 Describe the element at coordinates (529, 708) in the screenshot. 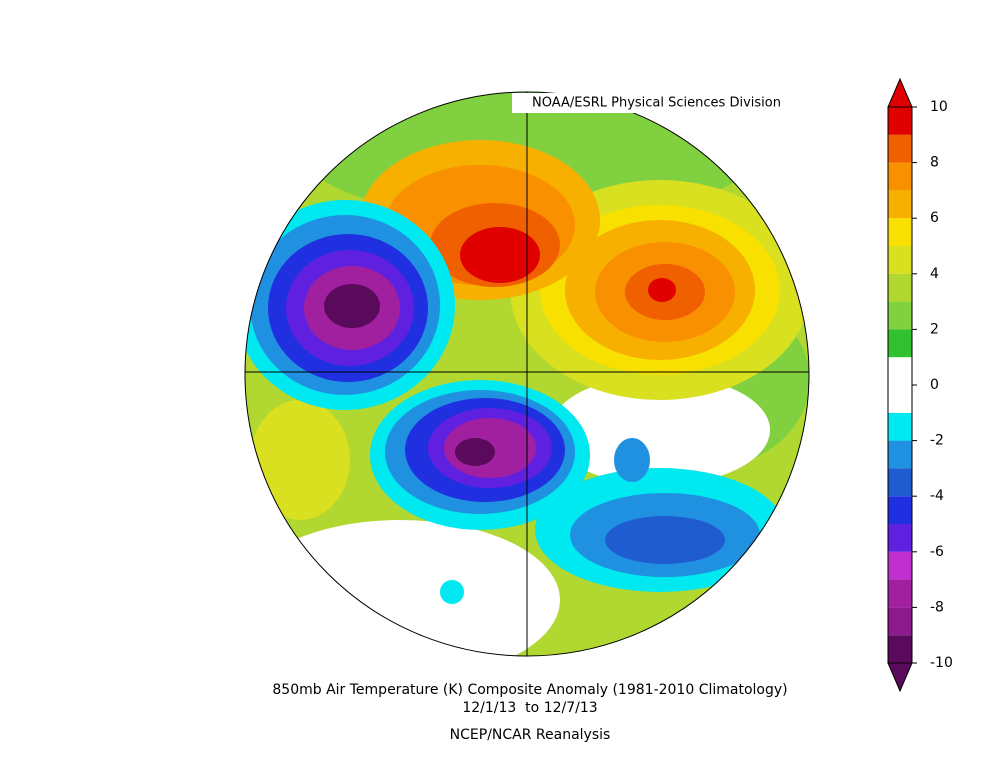

I see `caption-dates: 12/1/13 to 12/7/13` at that location.